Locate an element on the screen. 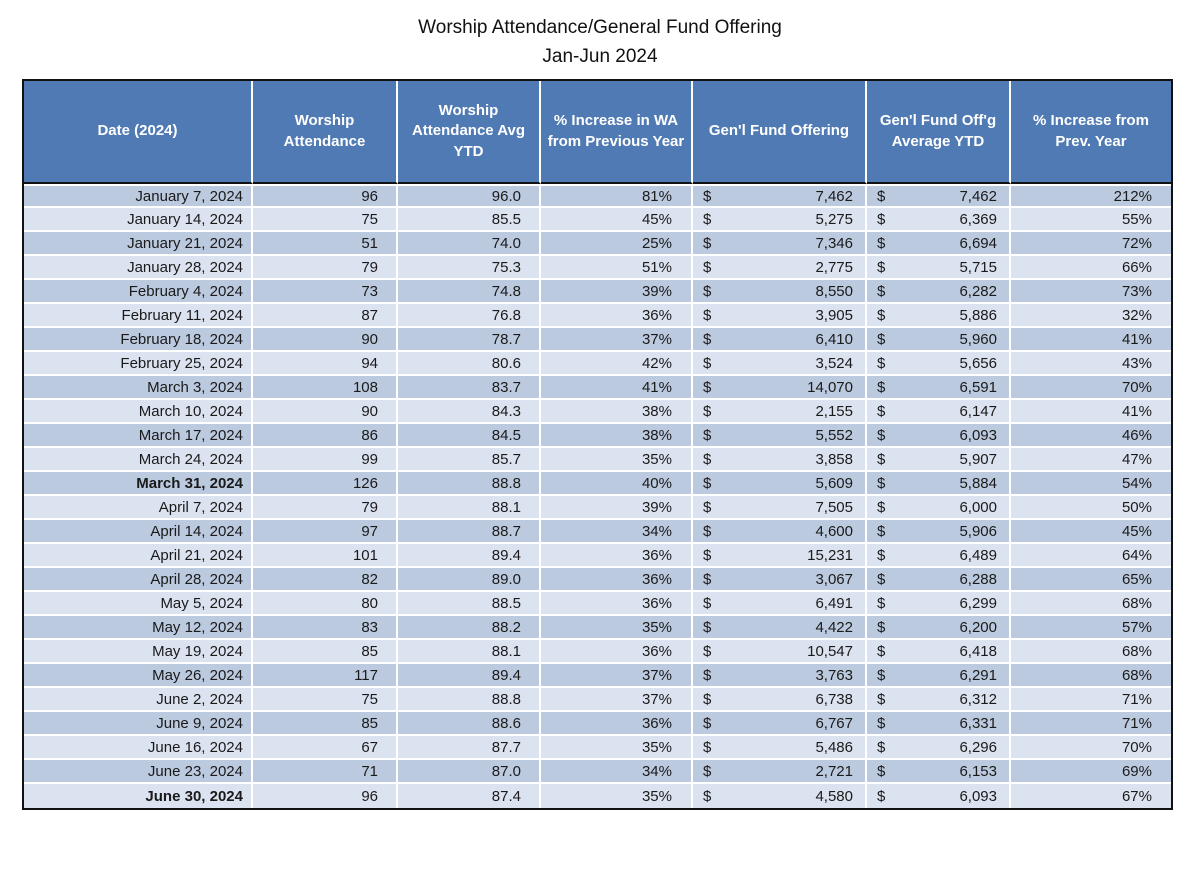 The width and height of the screenshot is (1200, 884). date-value: March 10, 2024 is located at coordinates (190, 411).